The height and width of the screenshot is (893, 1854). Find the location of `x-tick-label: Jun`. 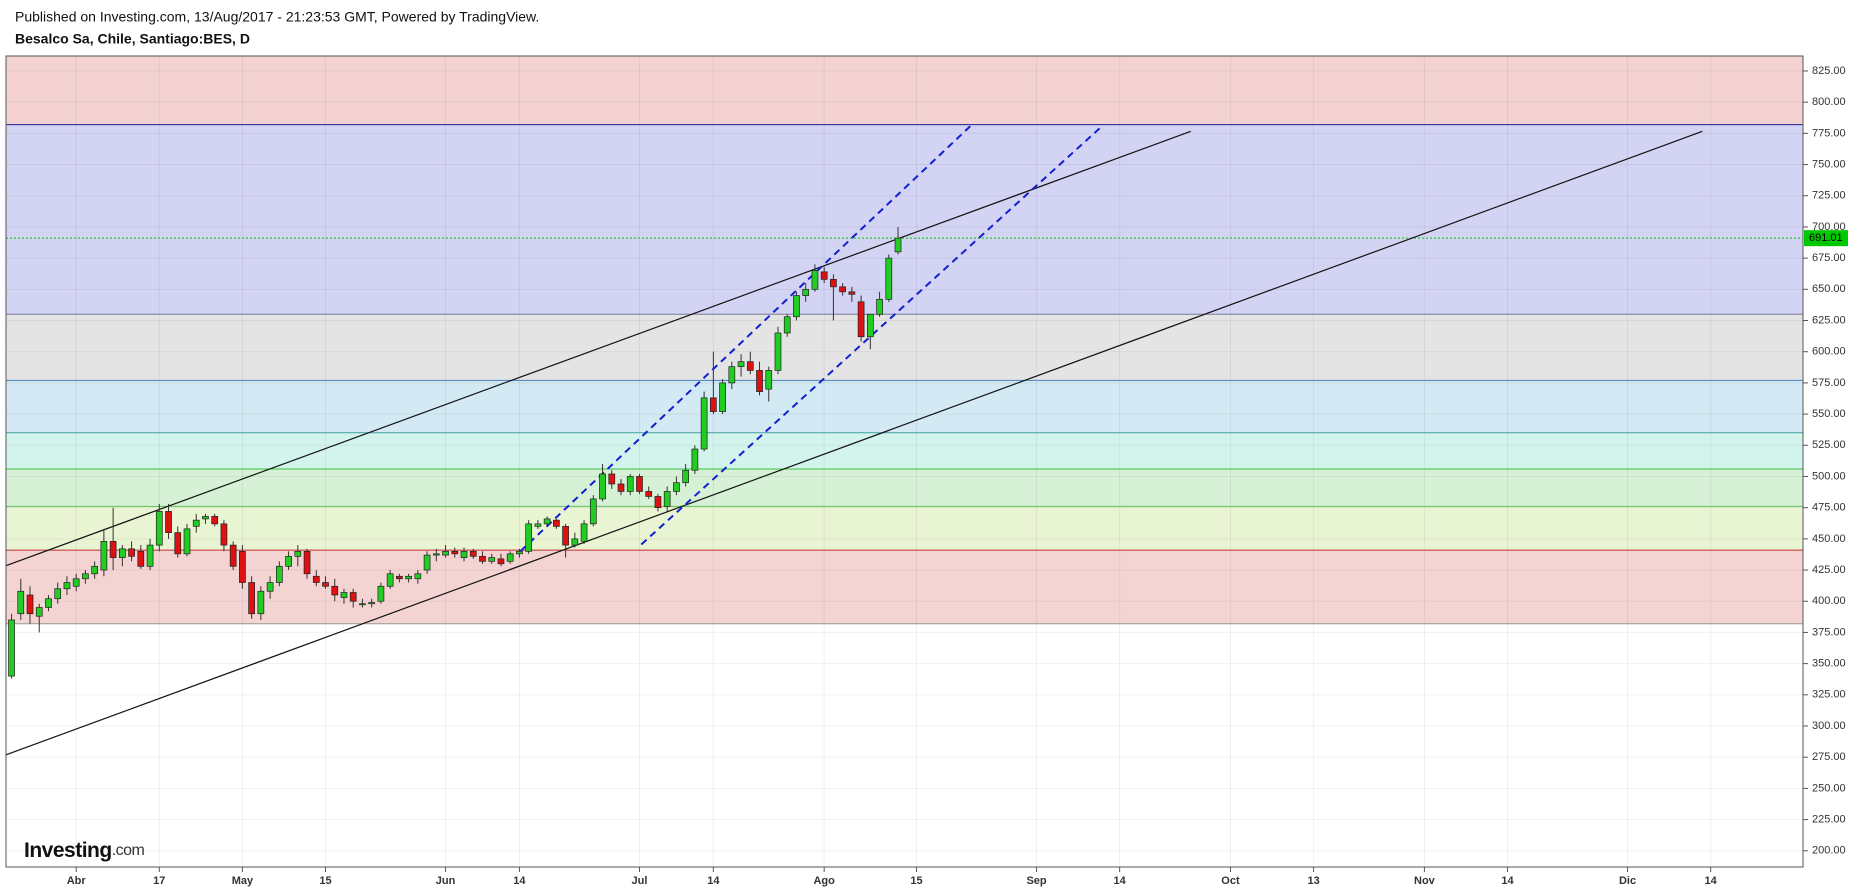

x-tick-label: Jun is located at coordinates (446, 881).